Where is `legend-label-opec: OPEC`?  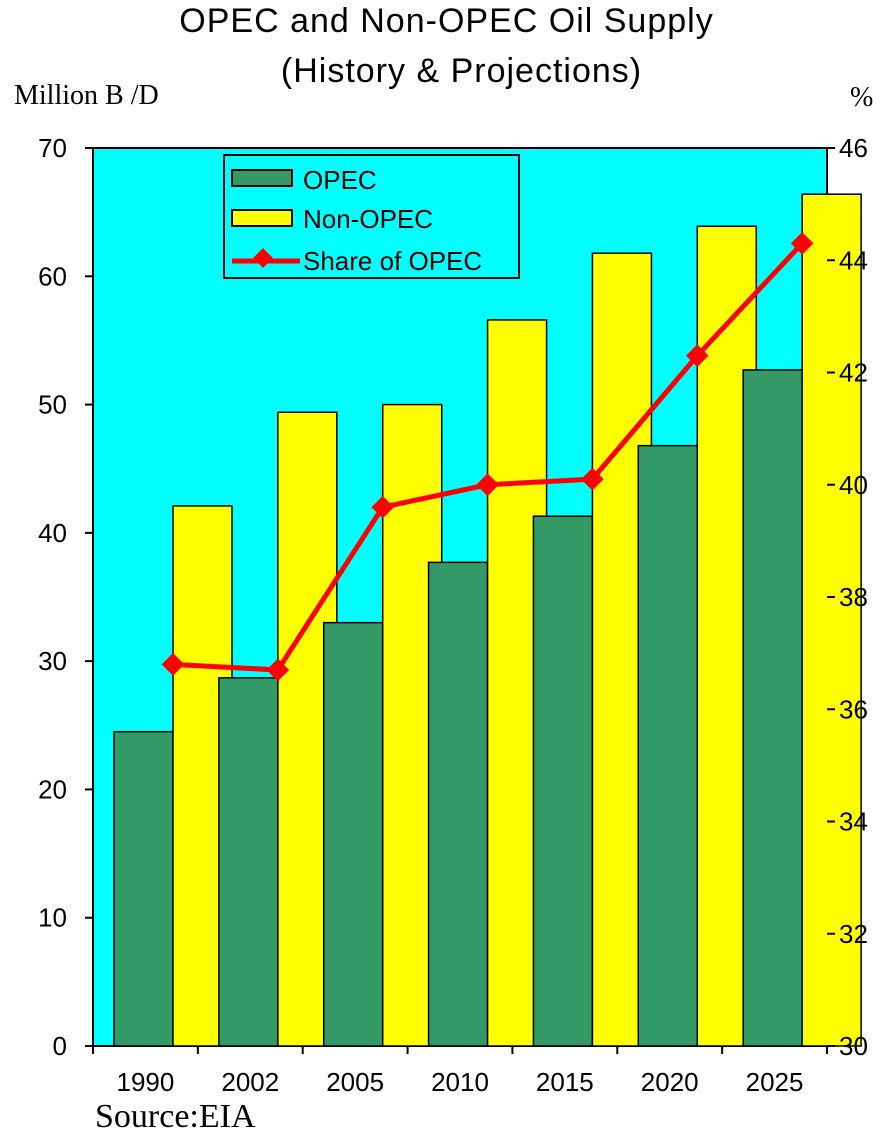 legend-label-opec: OPEC is located at coordinates (340, 180).